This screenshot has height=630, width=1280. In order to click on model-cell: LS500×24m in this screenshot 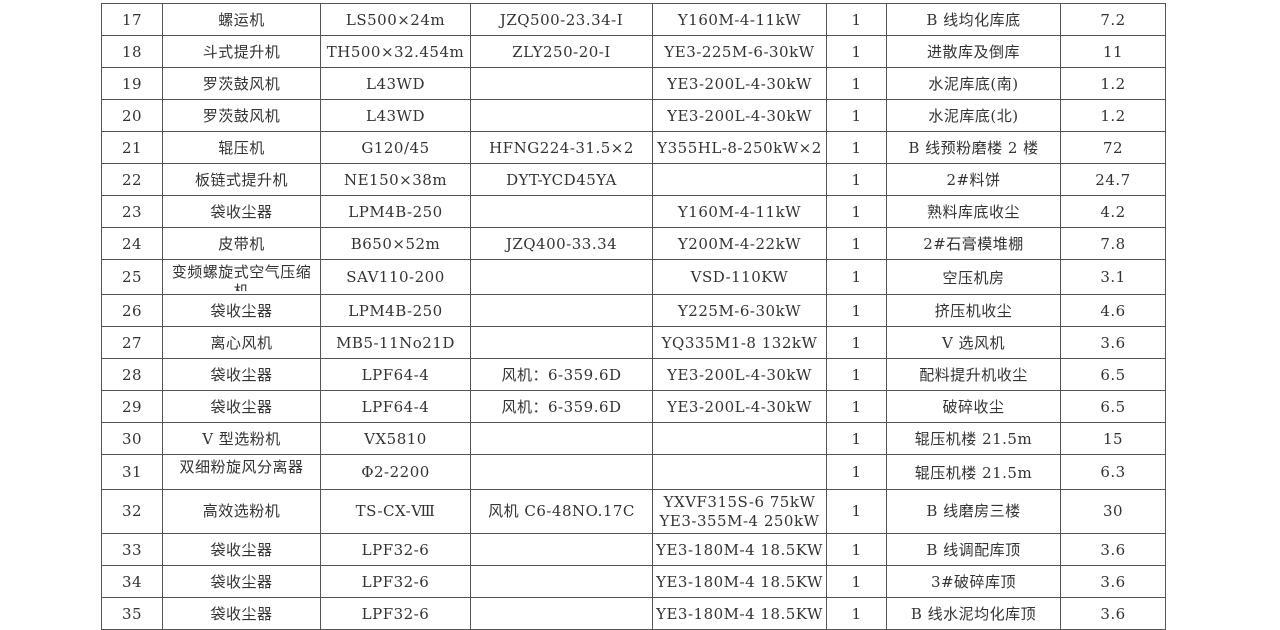, I will do `click(395, 19)`.